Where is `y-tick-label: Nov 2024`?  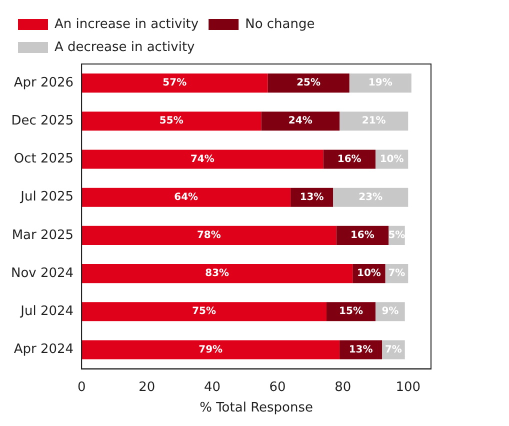
y-tick-label: Nov 2024 is located at coordinates (42, 273).